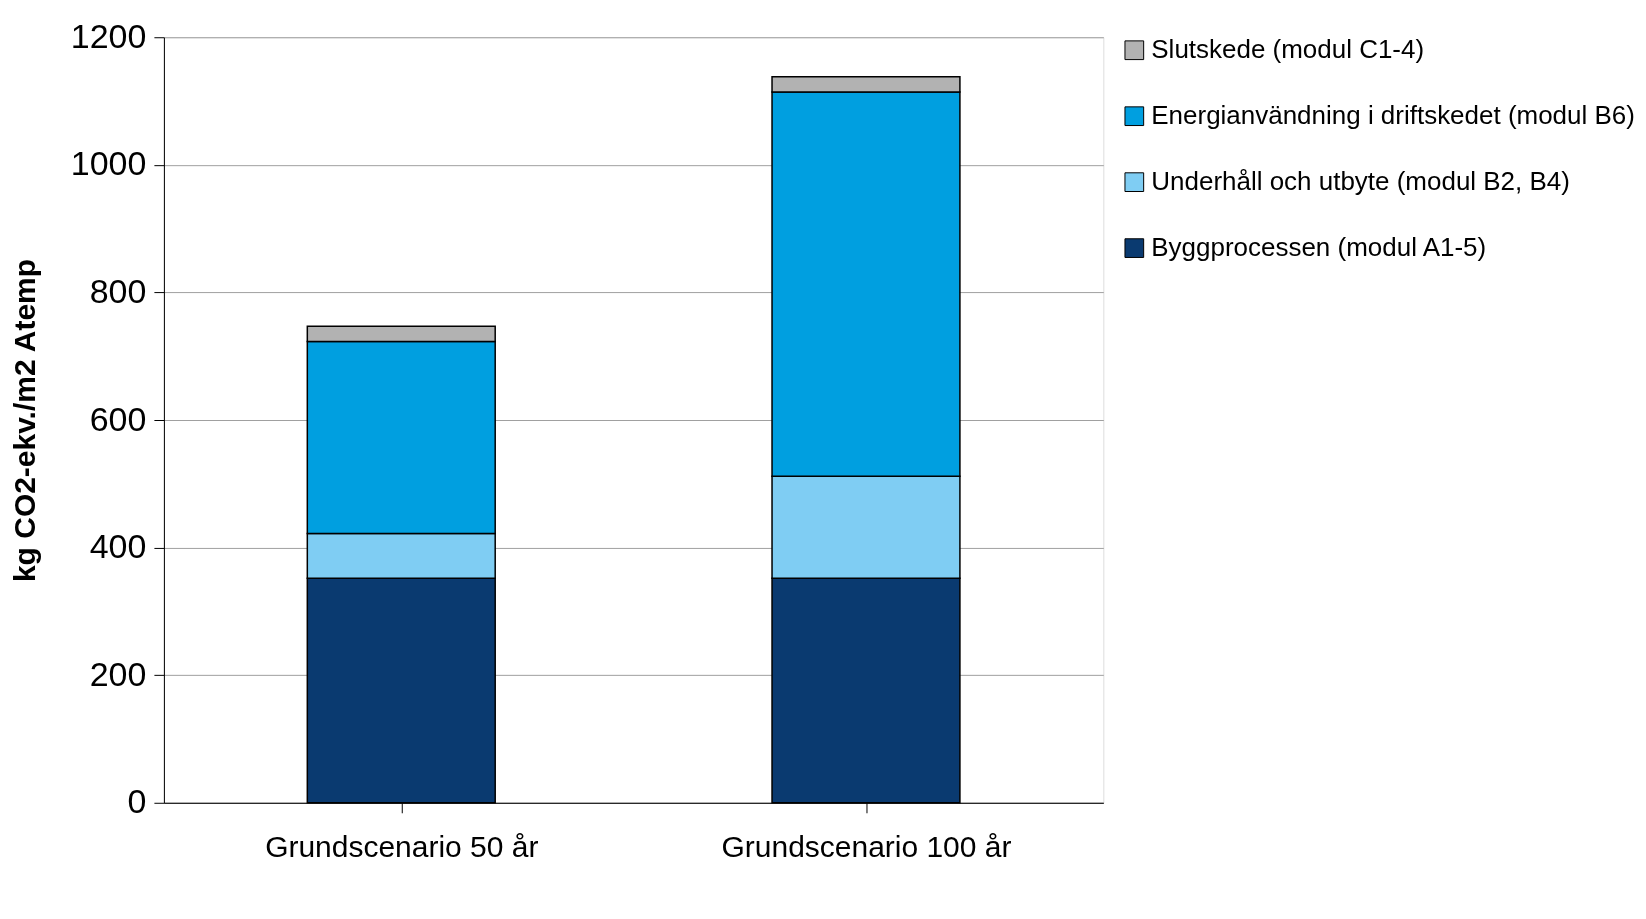 The image size is (1646, 919). Describe the element at coordinates (1288, 49) in the screenshot. I see `legend-label: Slutskede (modul C1-4)` at that location.